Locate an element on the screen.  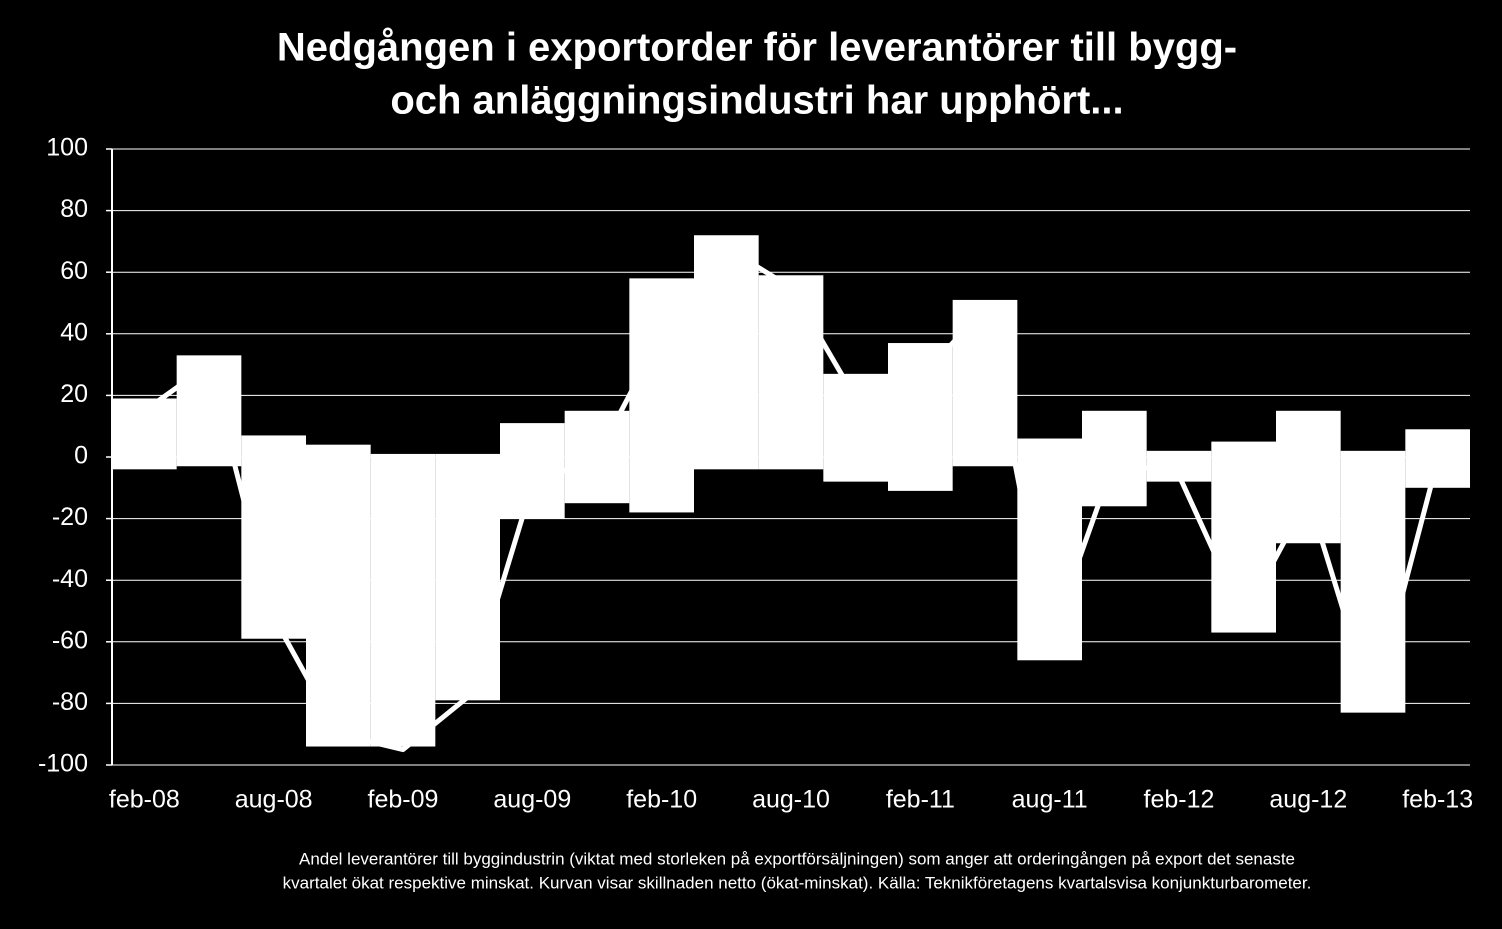
y-tick-label: 60 is located at coordinates (74, 271).